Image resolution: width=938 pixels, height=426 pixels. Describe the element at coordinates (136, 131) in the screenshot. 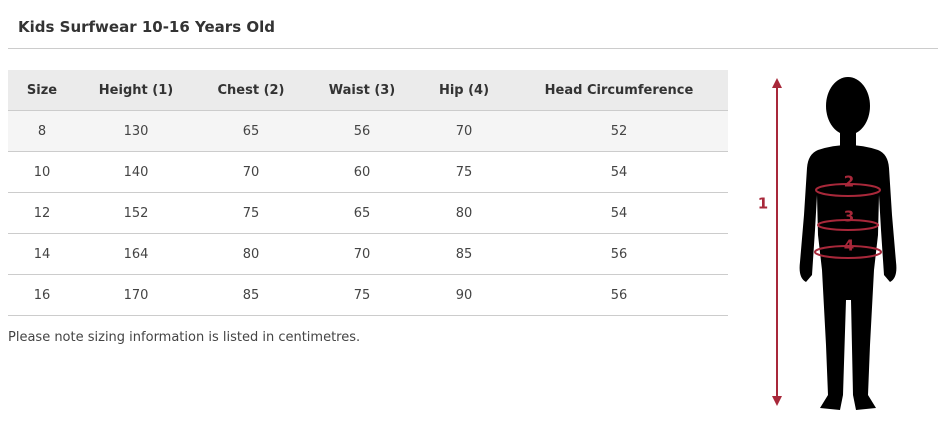

I see `table-cell: 130` at that location.